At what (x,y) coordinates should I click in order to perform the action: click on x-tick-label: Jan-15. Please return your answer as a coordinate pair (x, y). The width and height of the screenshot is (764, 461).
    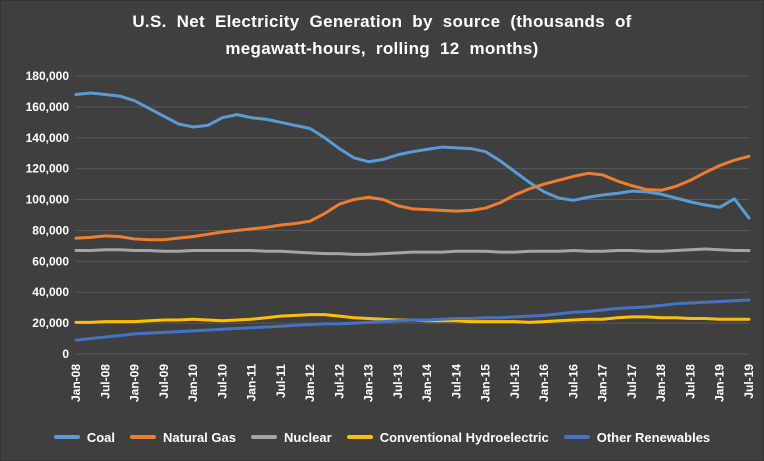
    Looking at the image, I should click on (486, 383).